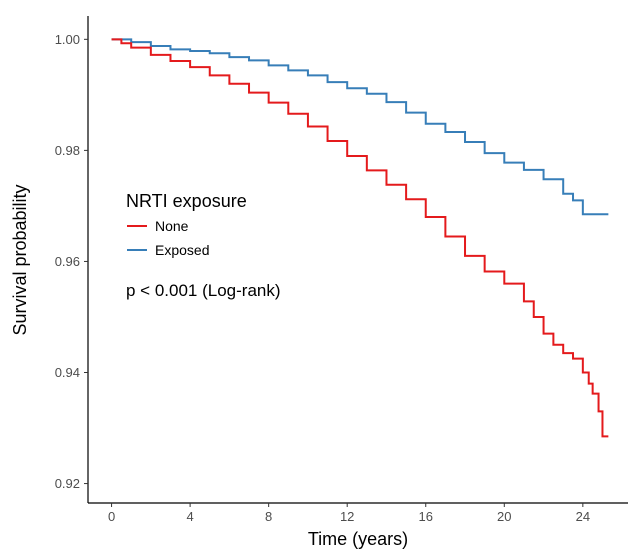 The width and height of the screenshot is (642, 559). I want to click on y-tick-label: 0.94, so click(67, 372).